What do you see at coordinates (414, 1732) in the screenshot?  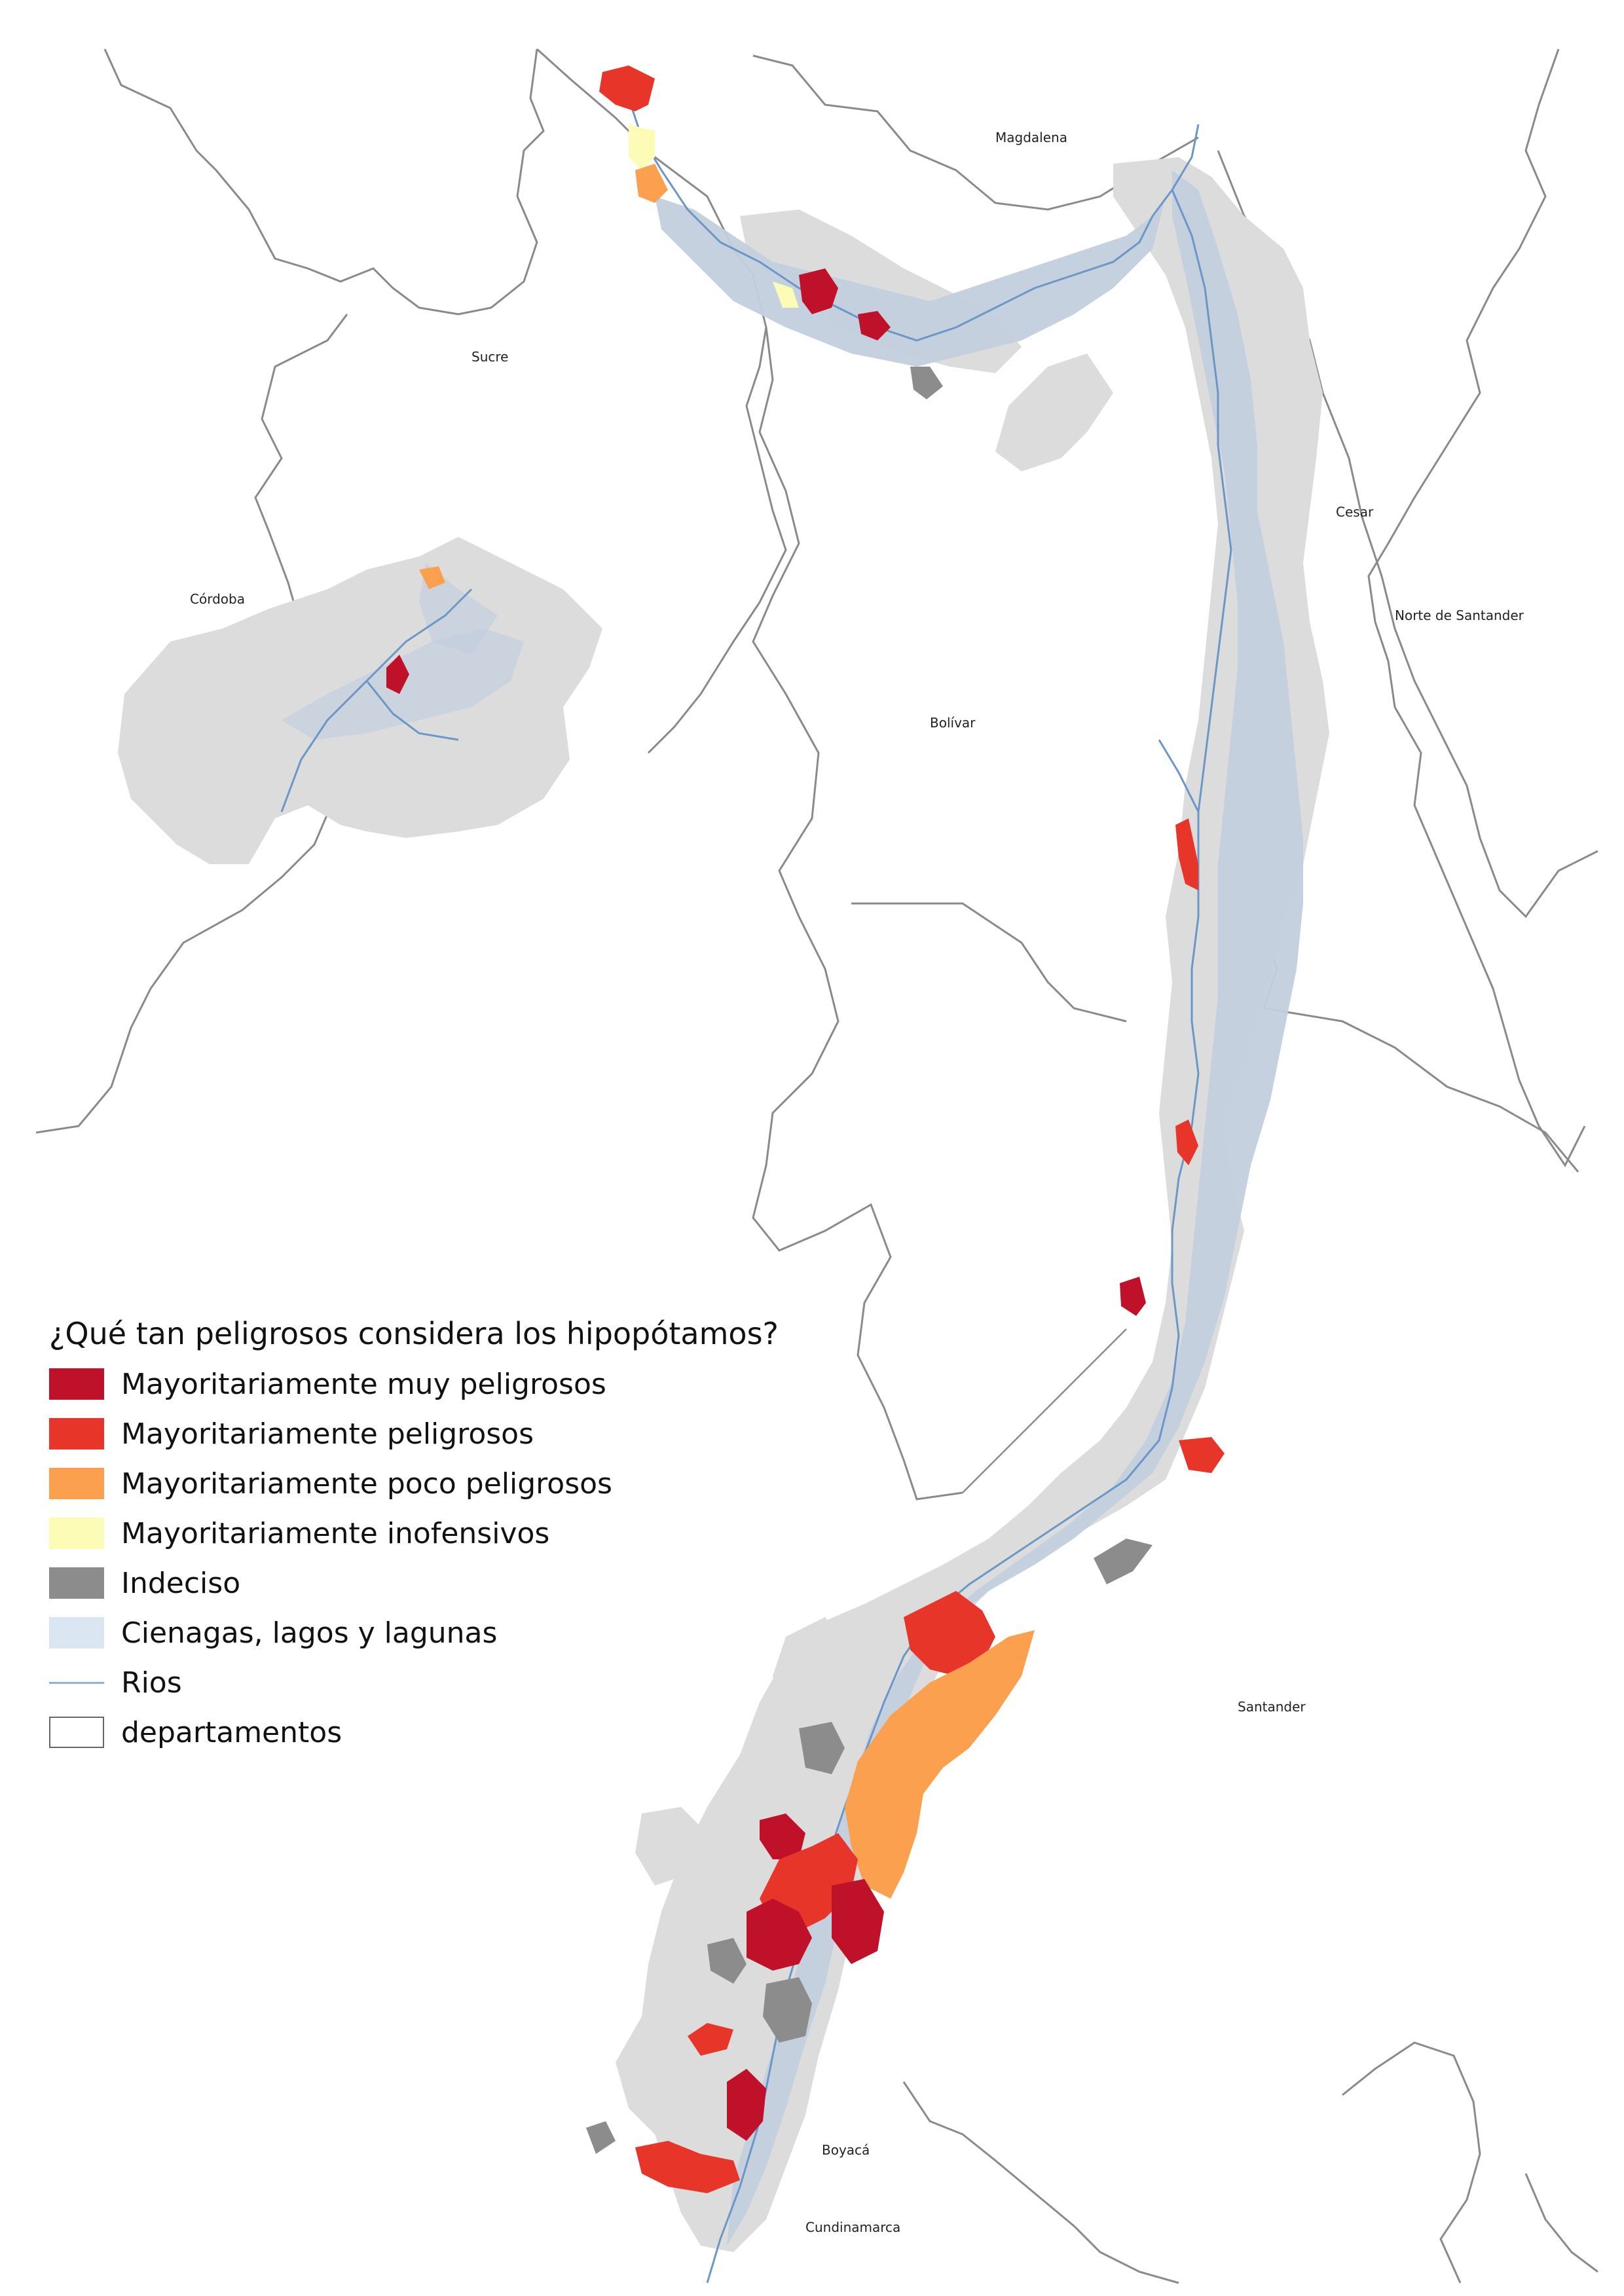 I see `legend-item: departamentos` at bounding box center [414, 1732].